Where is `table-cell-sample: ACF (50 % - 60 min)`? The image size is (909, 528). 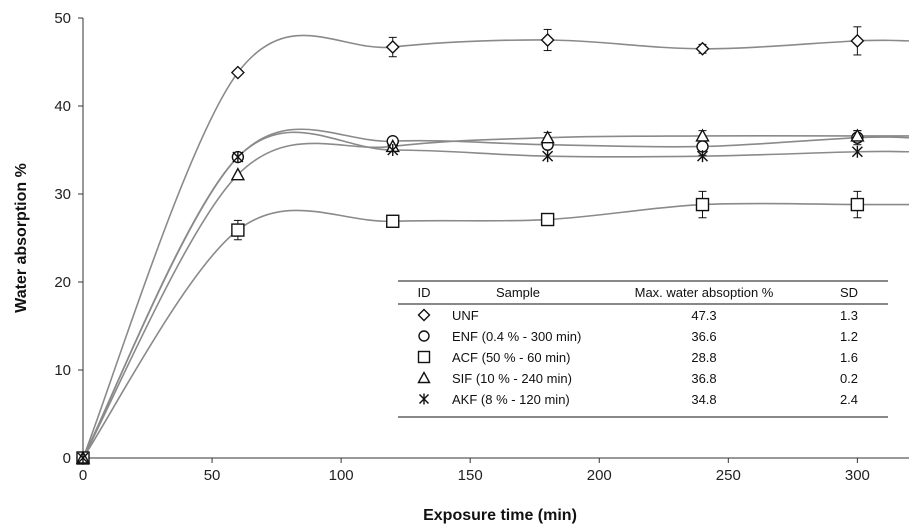
table-cell-sample: ACF (50 % - 60 min) is located at coordinates (511, 357).